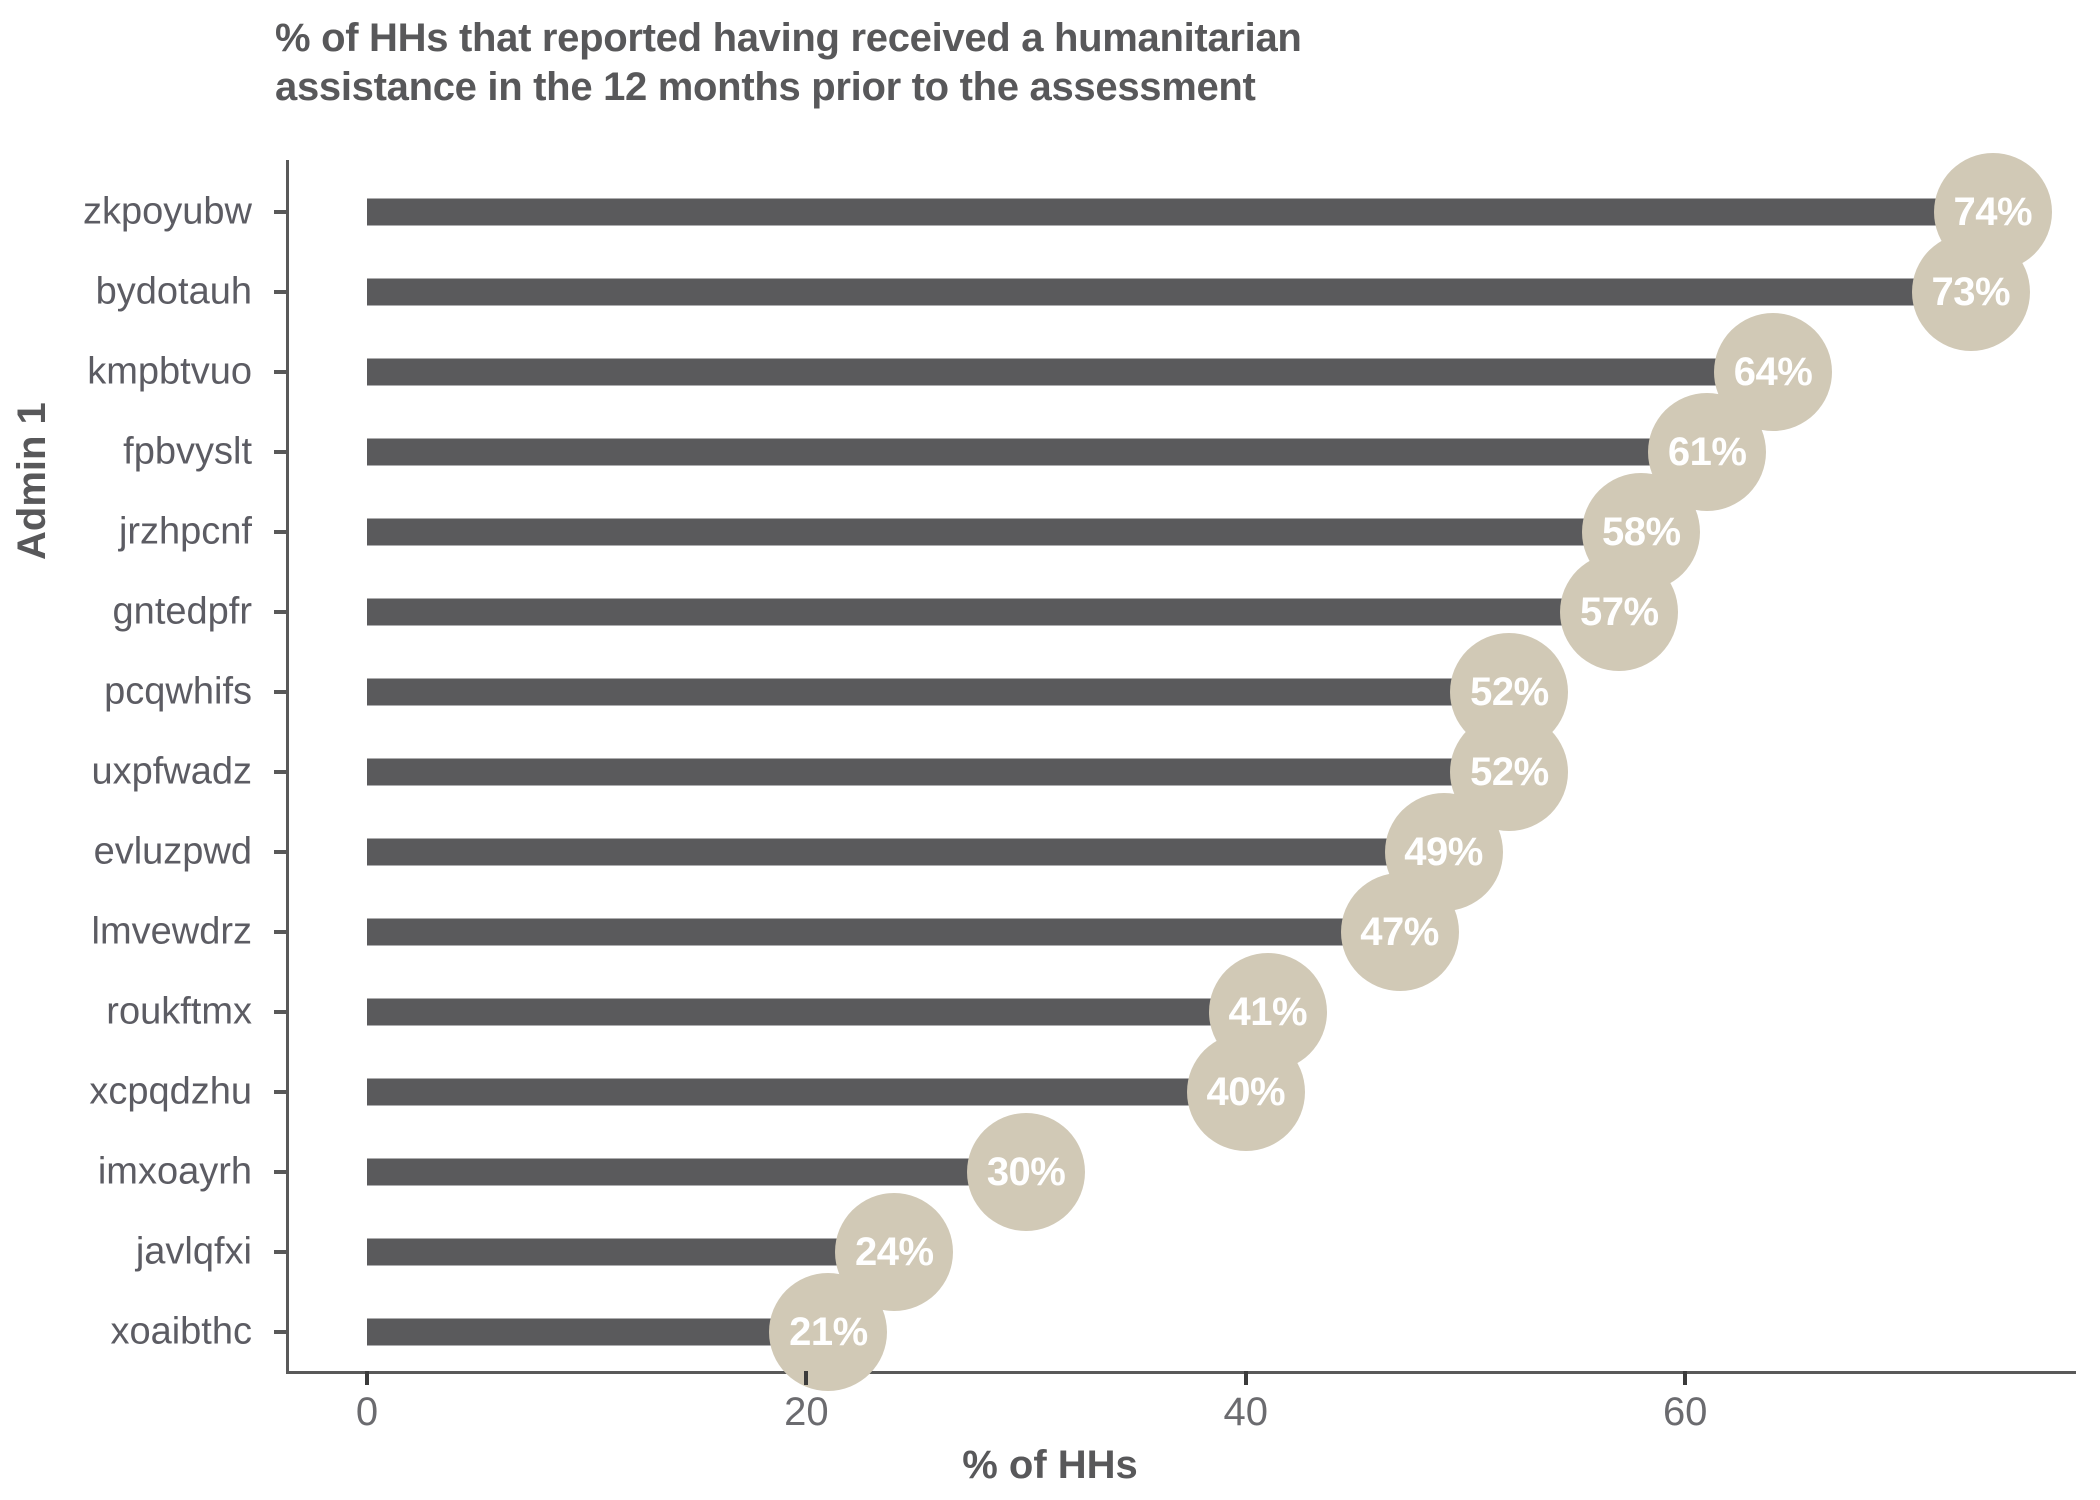 The image size is (2100, 1500). I want to click on bar-value-bubble: 57%, so click(1619, 612).